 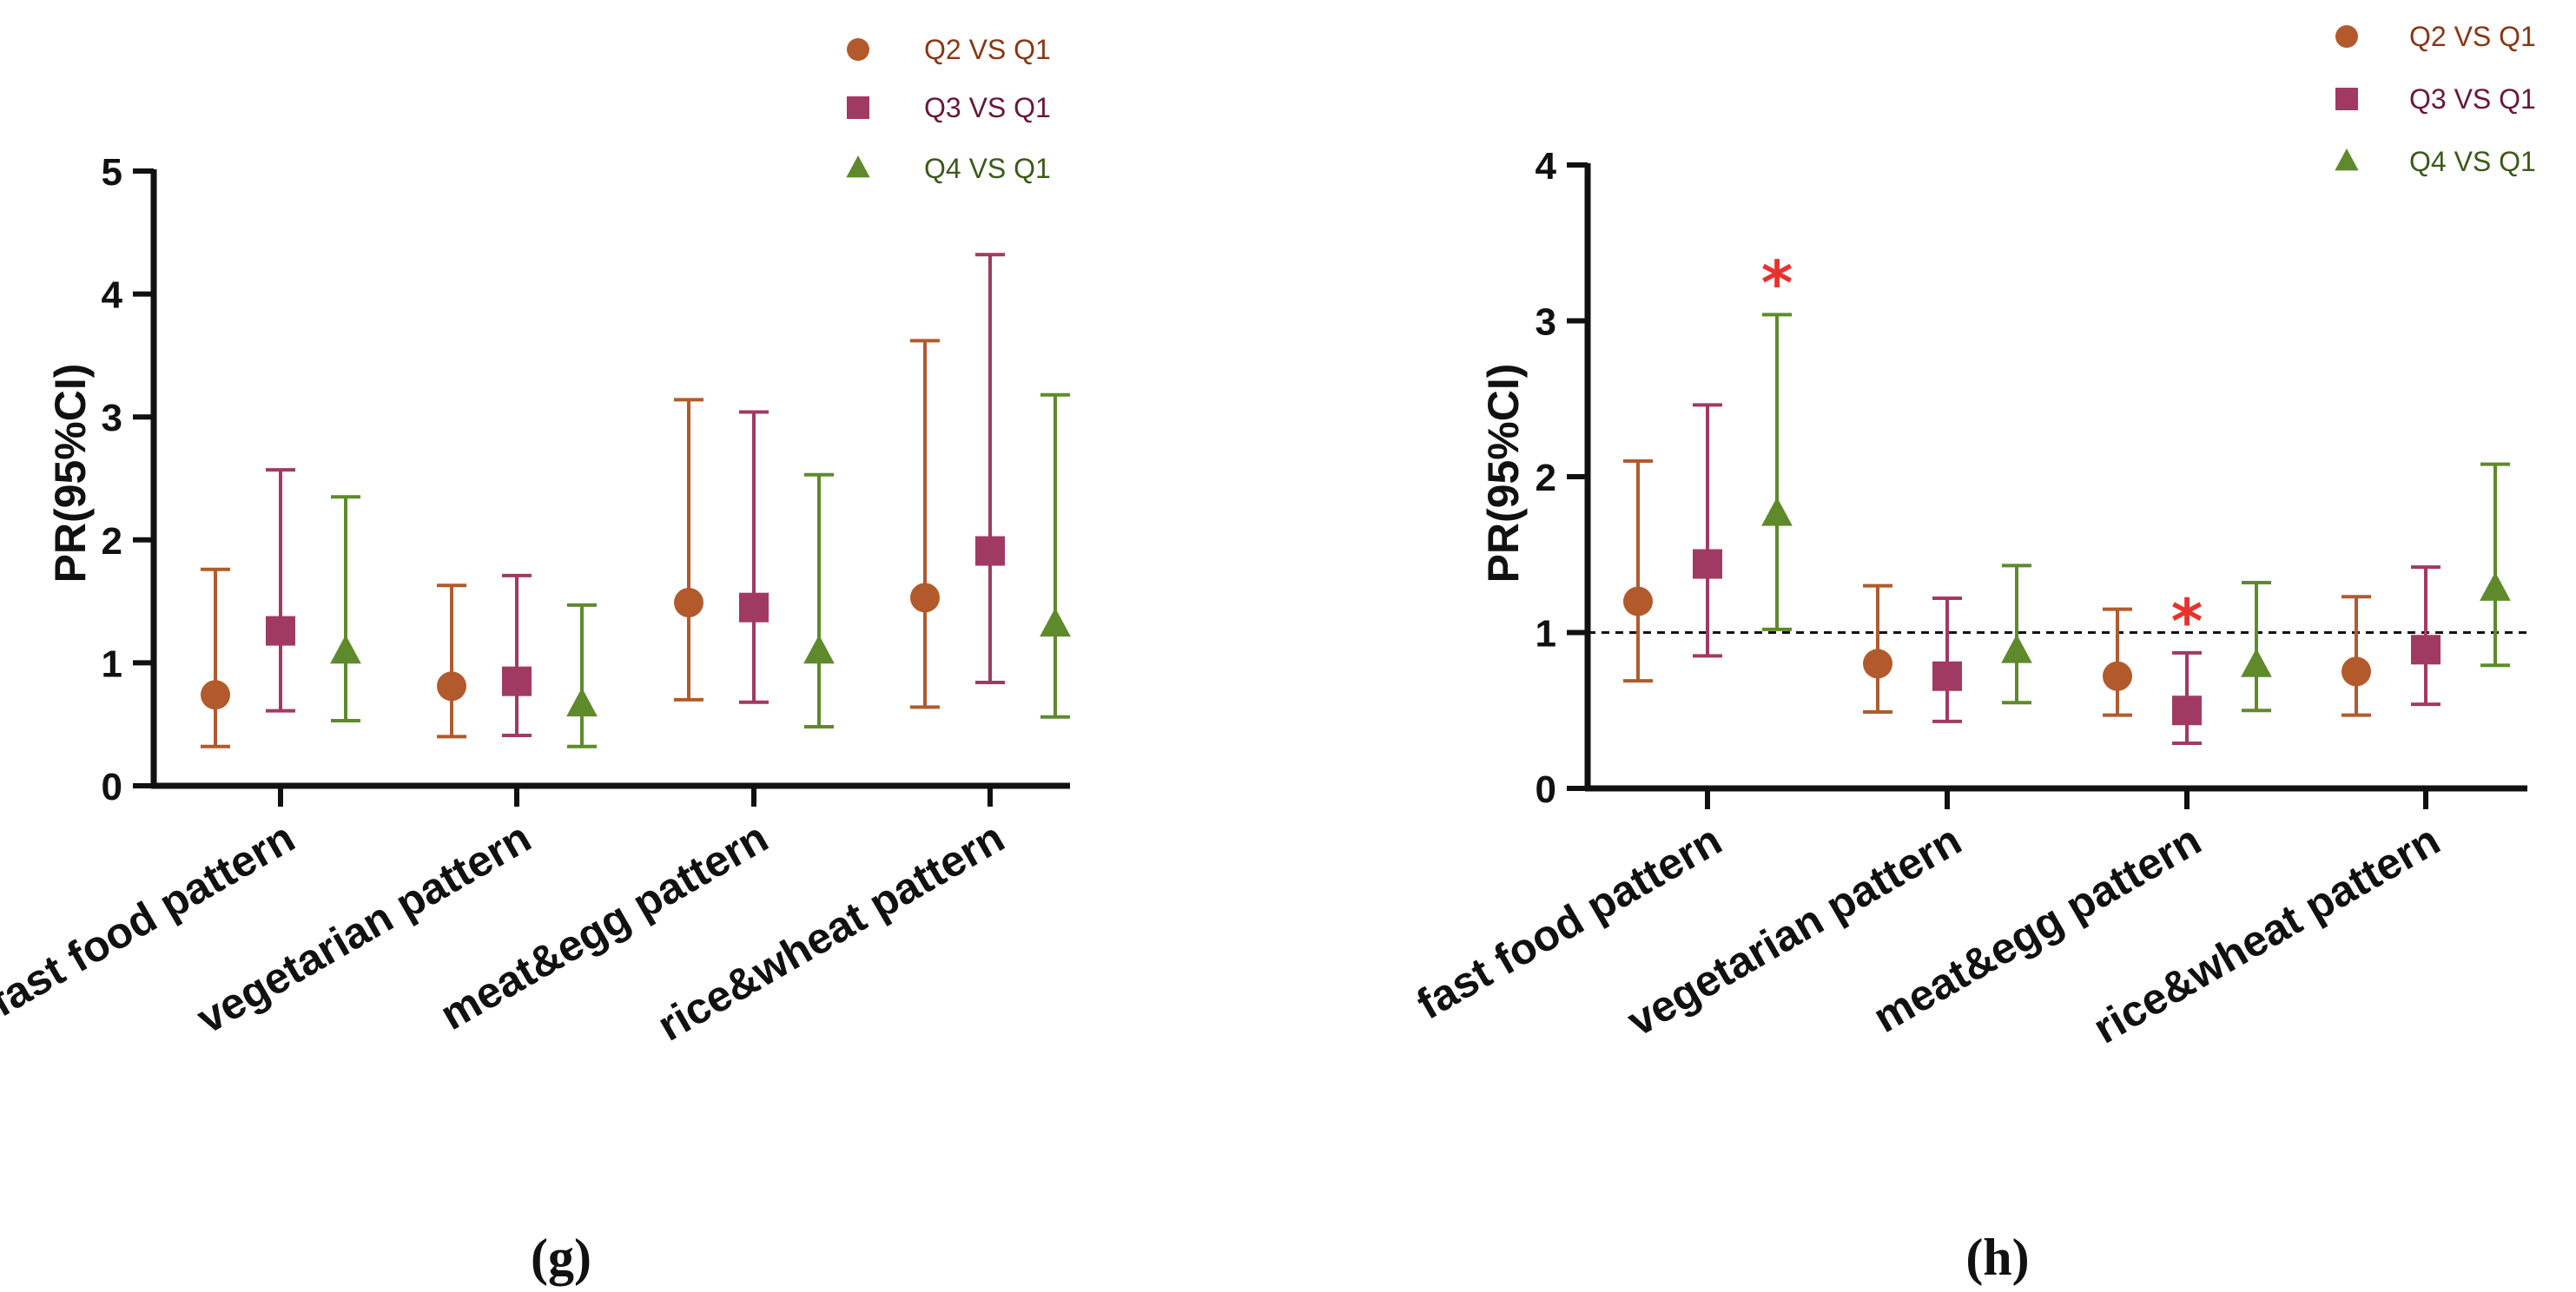 I want to click on panel-label-h: (h), so click(x=1997, y=1257).